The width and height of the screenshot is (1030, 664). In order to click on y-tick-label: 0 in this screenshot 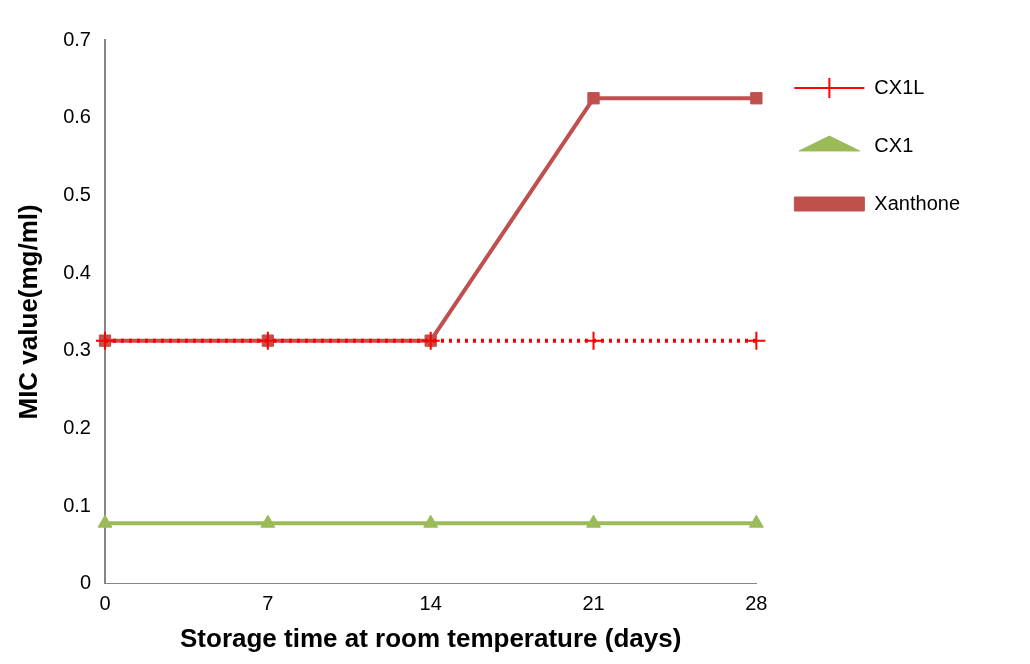, I will do `click(85, 582)`.